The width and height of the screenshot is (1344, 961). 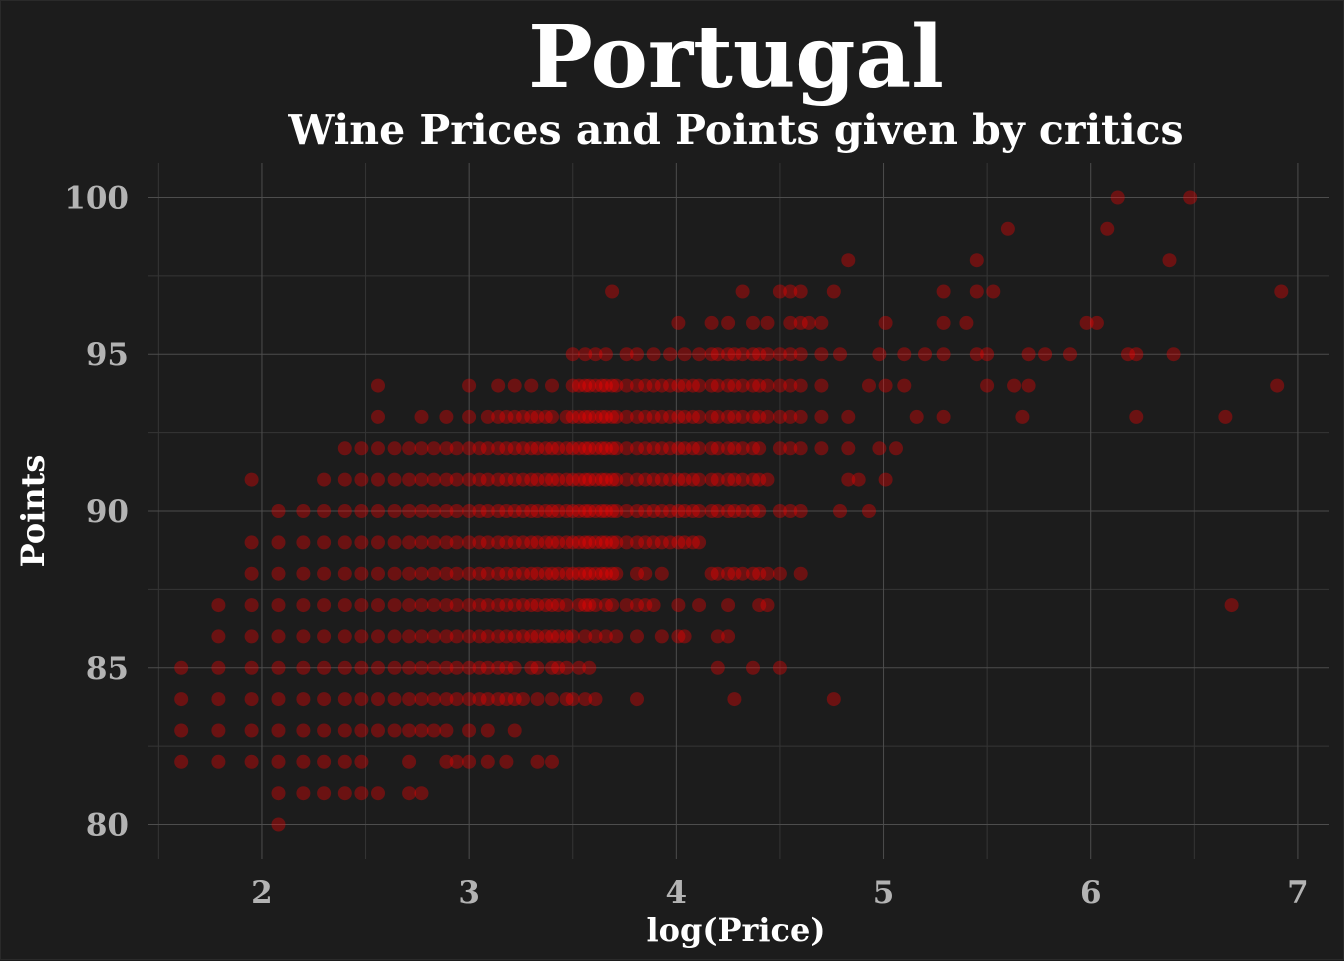 What do you see at coordinates (33, 511) in the screenshot?
I see `y-axis-label: Points` at bounding box center [33, 511].